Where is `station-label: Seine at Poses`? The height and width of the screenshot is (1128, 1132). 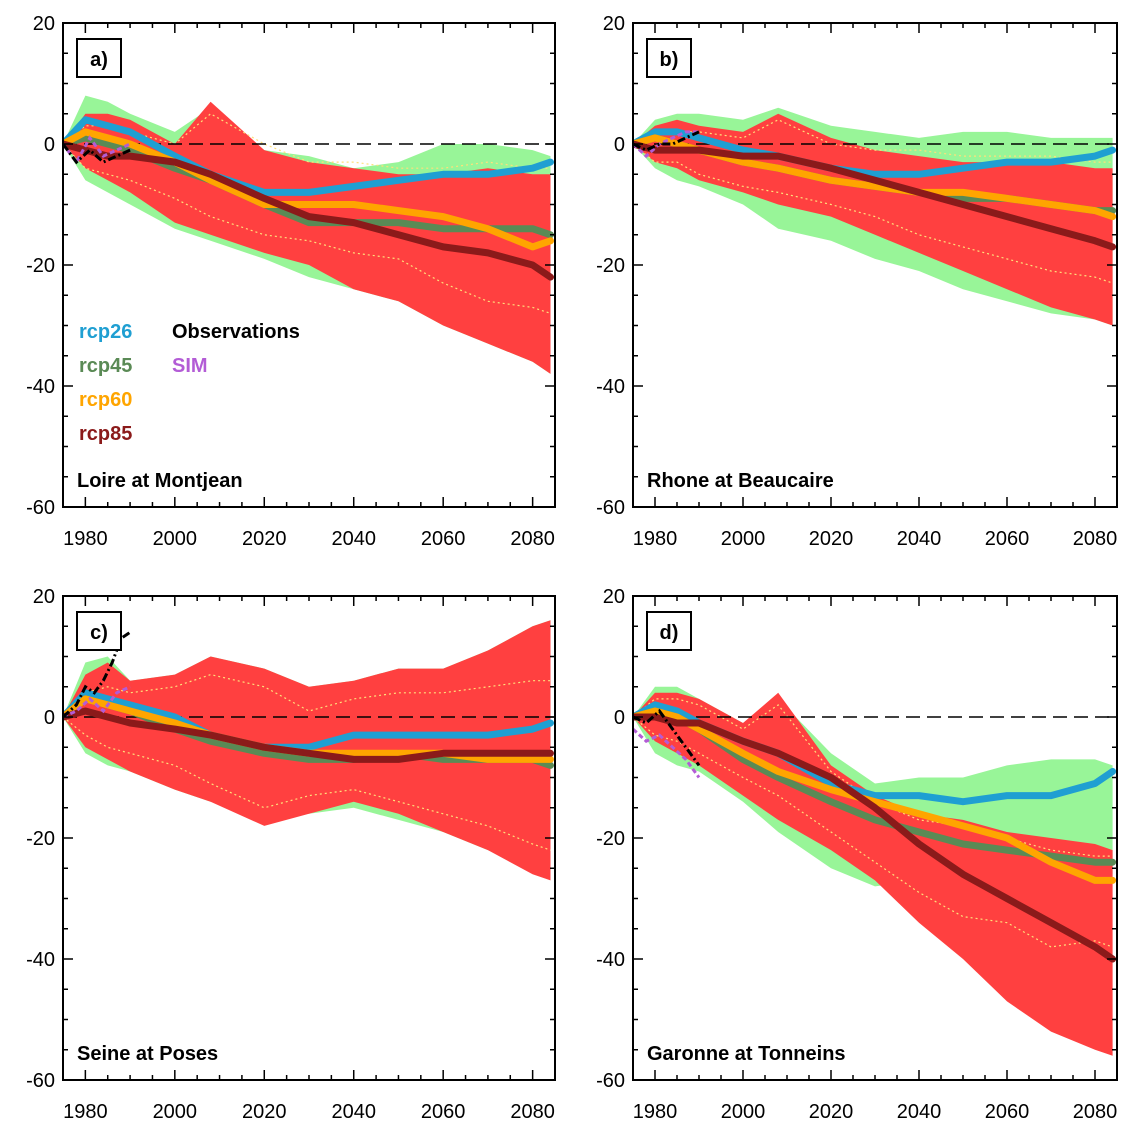 station-label: Seine at Poses is located at coordinates (147, 1054).